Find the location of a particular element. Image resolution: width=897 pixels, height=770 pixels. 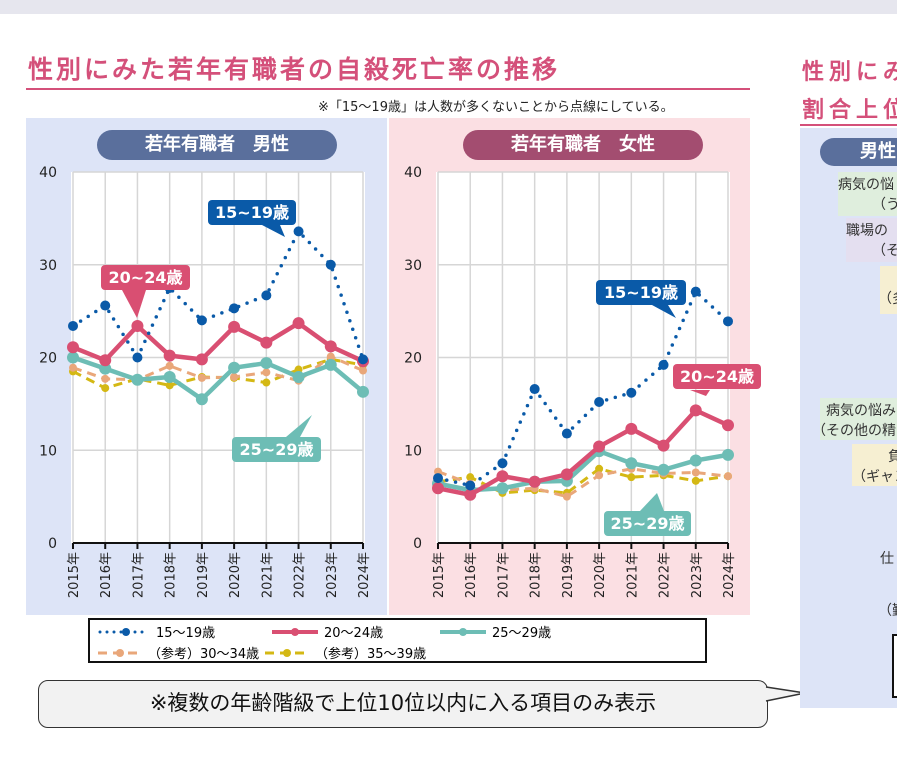

x-tick-label: 2019年 is located at coordinates (203, 575).